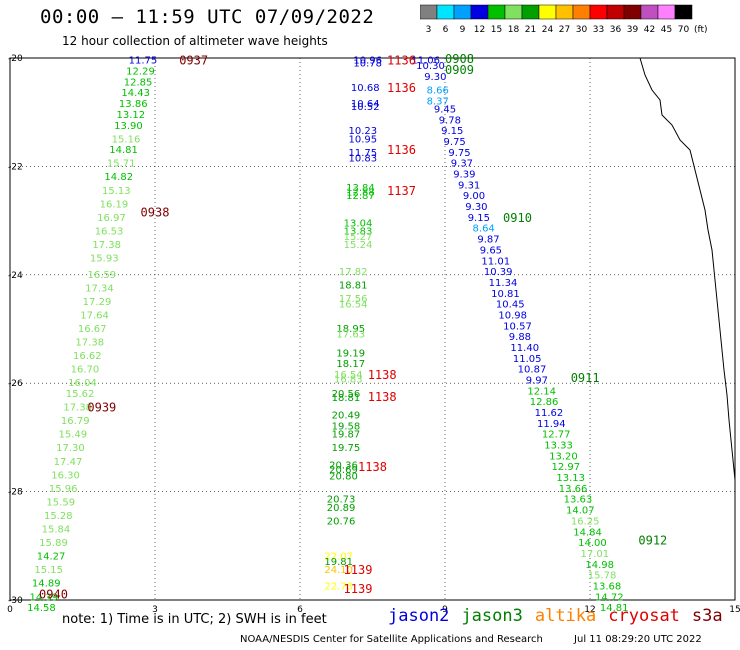  Describe the element at coordinates (343, 476) in the screenshot. I see `wave-height-value: 20.80` at that location.